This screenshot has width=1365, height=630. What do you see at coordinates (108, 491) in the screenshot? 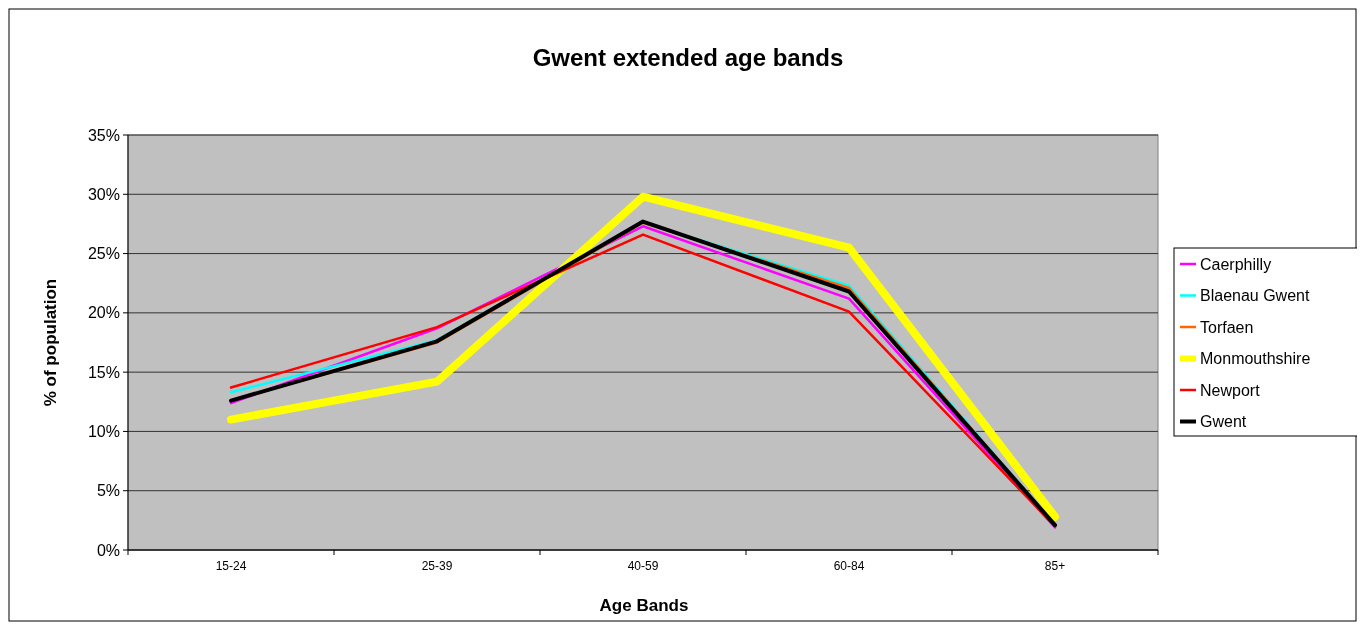
I see `y-tick-label: 5%` at bounding box center [108, 491].